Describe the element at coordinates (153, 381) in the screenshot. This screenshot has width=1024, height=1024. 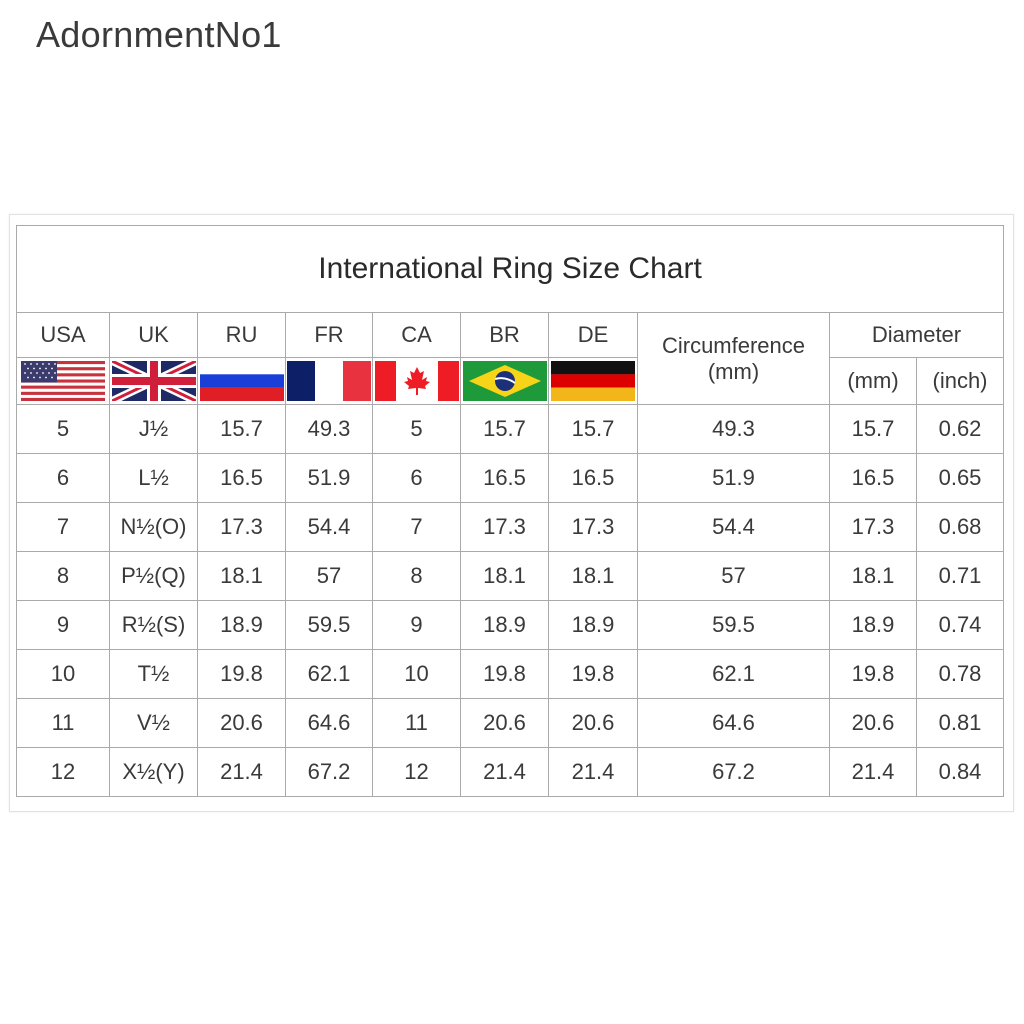
I see `uk-flag-icon` at that location.